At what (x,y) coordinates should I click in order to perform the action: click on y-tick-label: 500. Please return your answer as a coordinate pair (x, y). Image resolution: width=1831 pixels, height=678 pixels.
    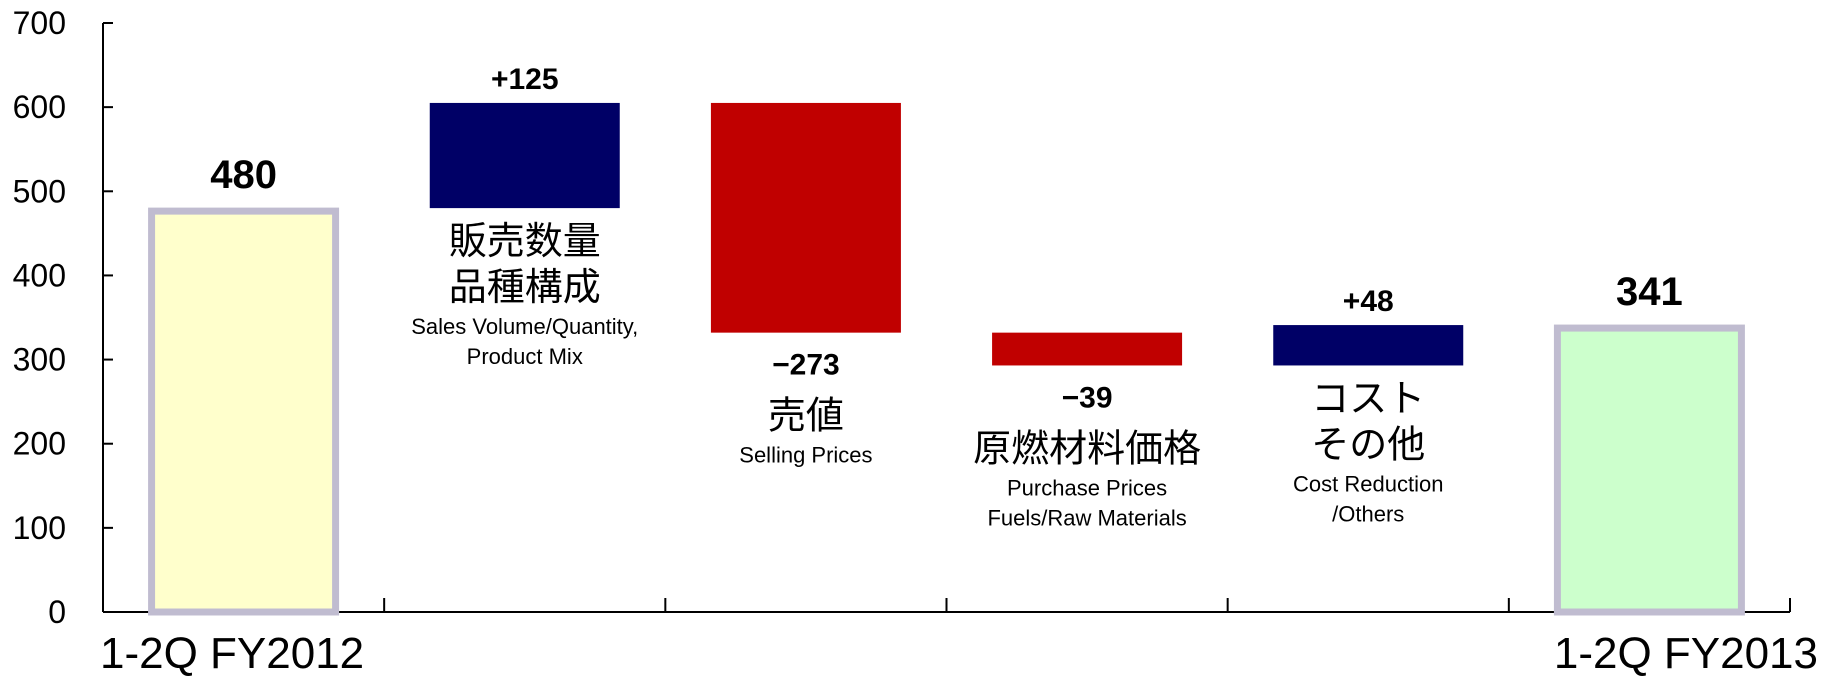
    Looking at the image, I should click on (39, 191).